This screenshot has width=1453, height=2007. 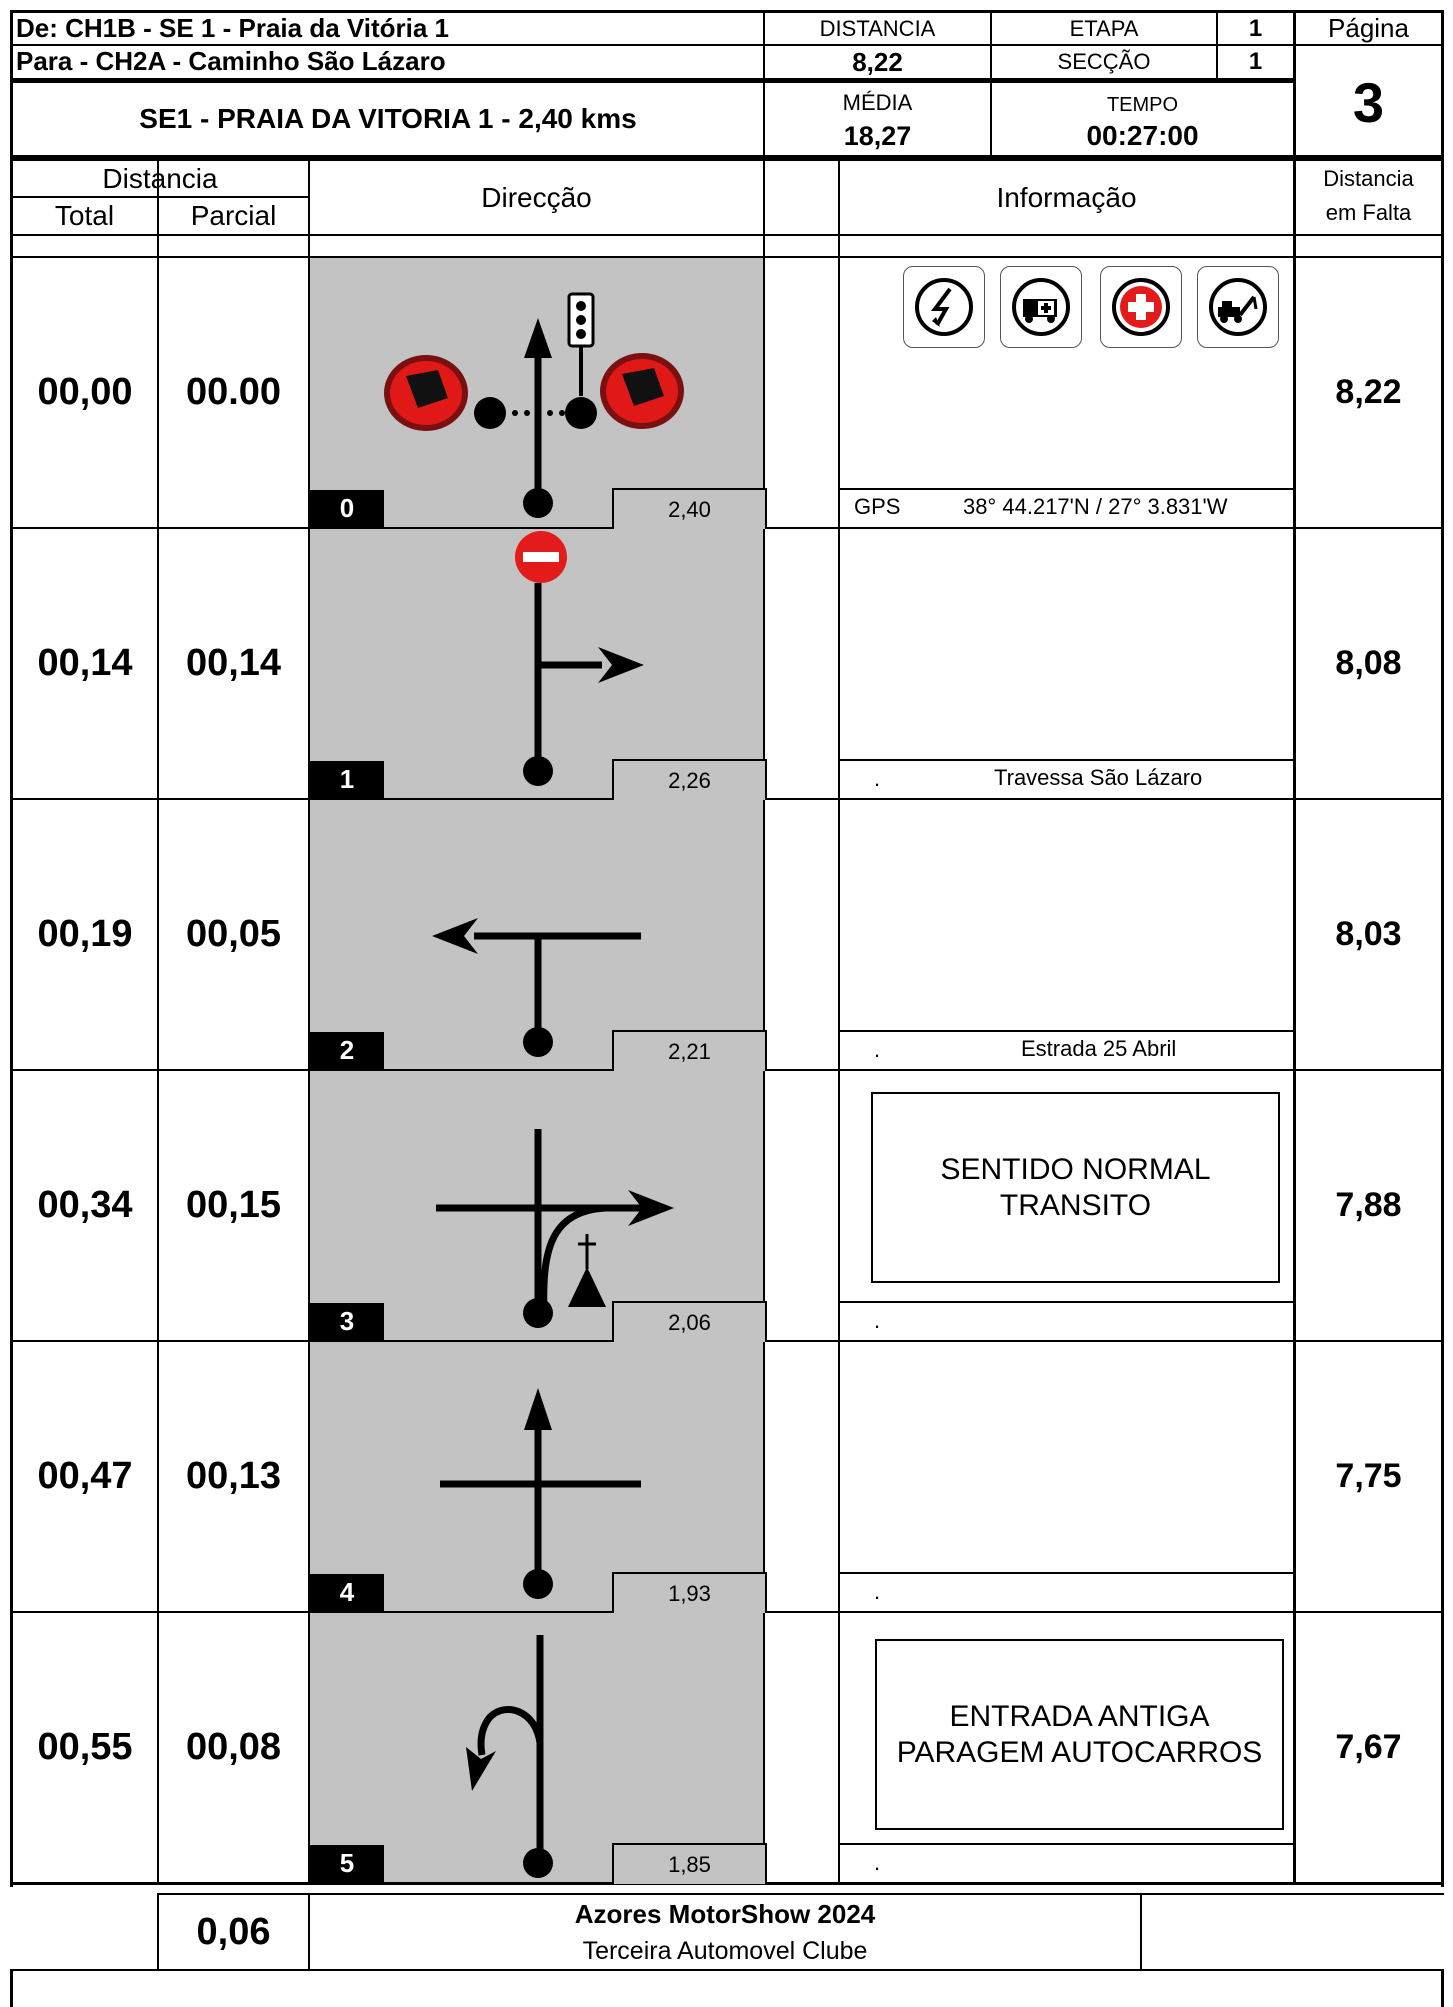 What do you see at coordinates (689, 1863) in the screenshot?
I see `remaining-stage-distance: 1,85` at bounding box center [689, 1863].